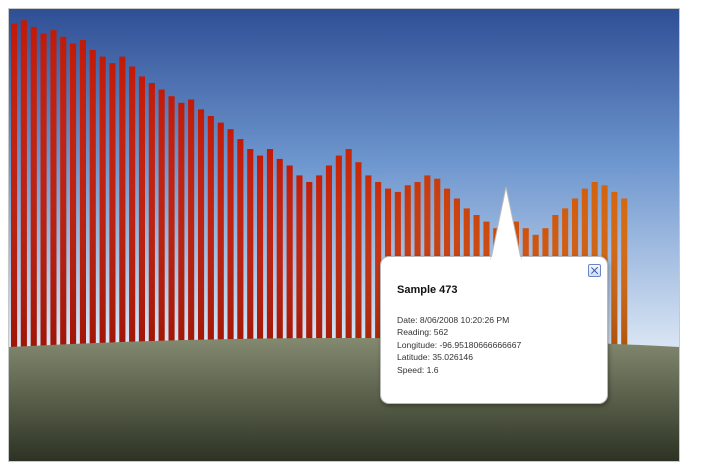 This screenshot has width=704, height=466. Describe the element at coordinates (594, 270) in the screenshot. I see `close-x-icon` at that location.